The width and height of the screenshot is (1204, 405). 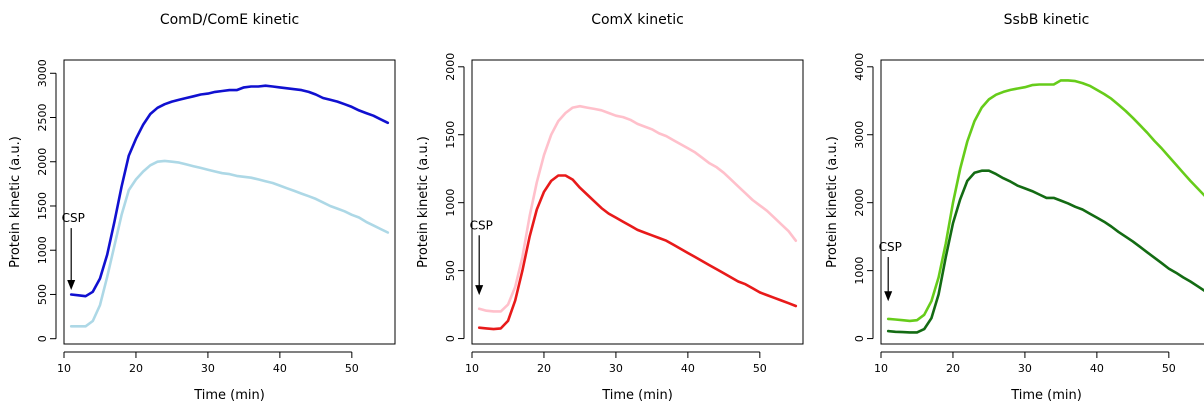 What do you see at coordinates (229, 20) in the screenshot?
I see `chart-title: ComD/ComE kinetic` at bounding box center [229, 20].